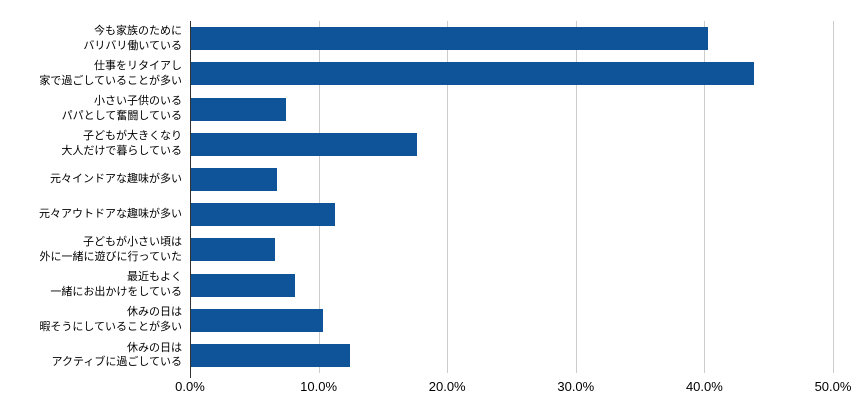 This screenshot has height=415, width=854. I want to click on category-label: 最近もよく 一緒にお出かけをしている, so click(116, 285).